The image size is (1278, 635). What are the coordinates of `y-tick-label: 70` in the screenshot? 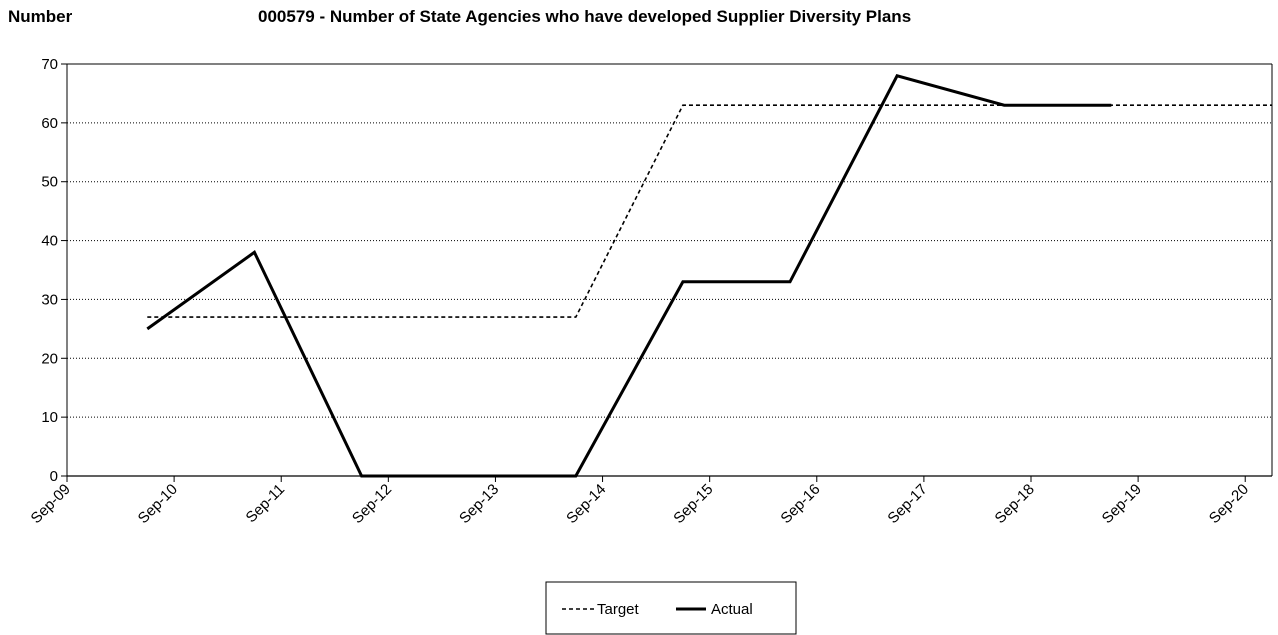 It's located at (49, 64).